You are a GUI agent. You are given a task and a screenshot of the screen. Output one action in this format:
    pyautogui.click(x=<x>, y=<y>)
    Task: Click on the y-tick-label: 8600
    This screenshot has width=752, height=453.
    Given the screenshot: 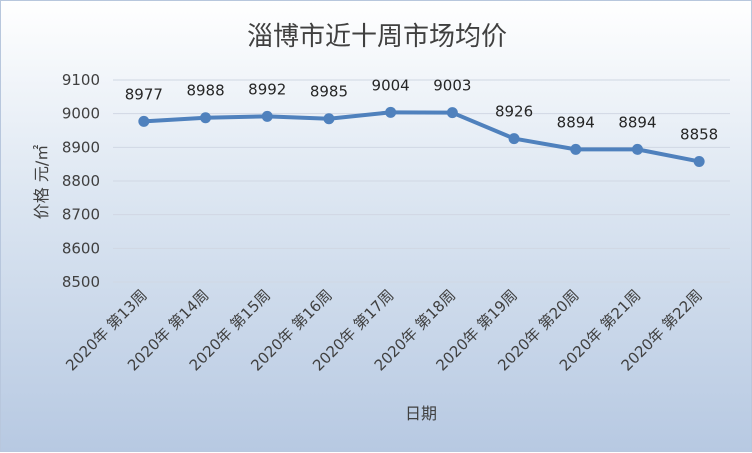 What is the action you would take?
    pyautogui.click(x=81, y=248)
    